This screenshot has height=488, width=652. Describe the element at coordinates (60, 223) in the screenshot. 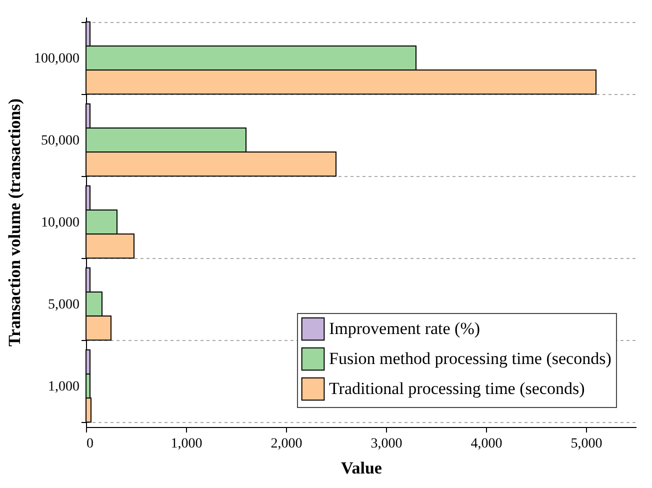

I see `y-tick-label: 10,000` at that location.